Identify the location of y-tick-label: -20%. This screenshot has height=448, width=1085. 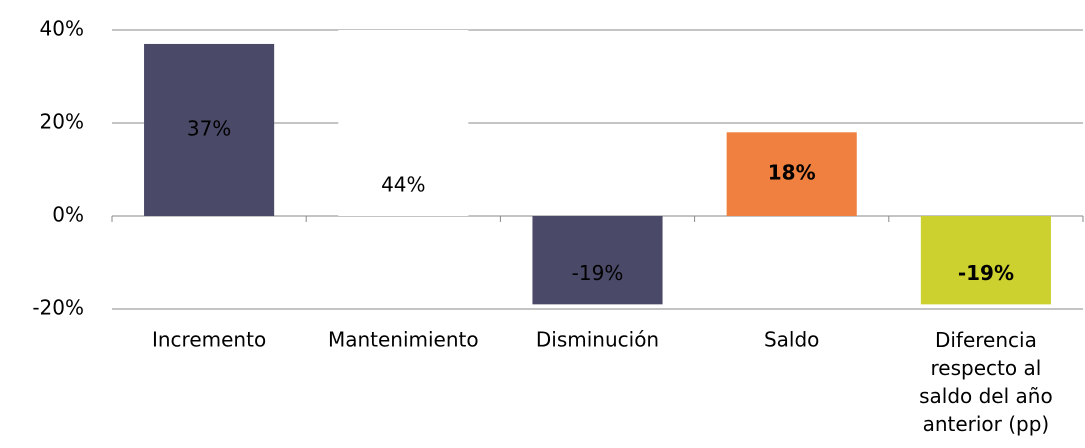
(58, 308).